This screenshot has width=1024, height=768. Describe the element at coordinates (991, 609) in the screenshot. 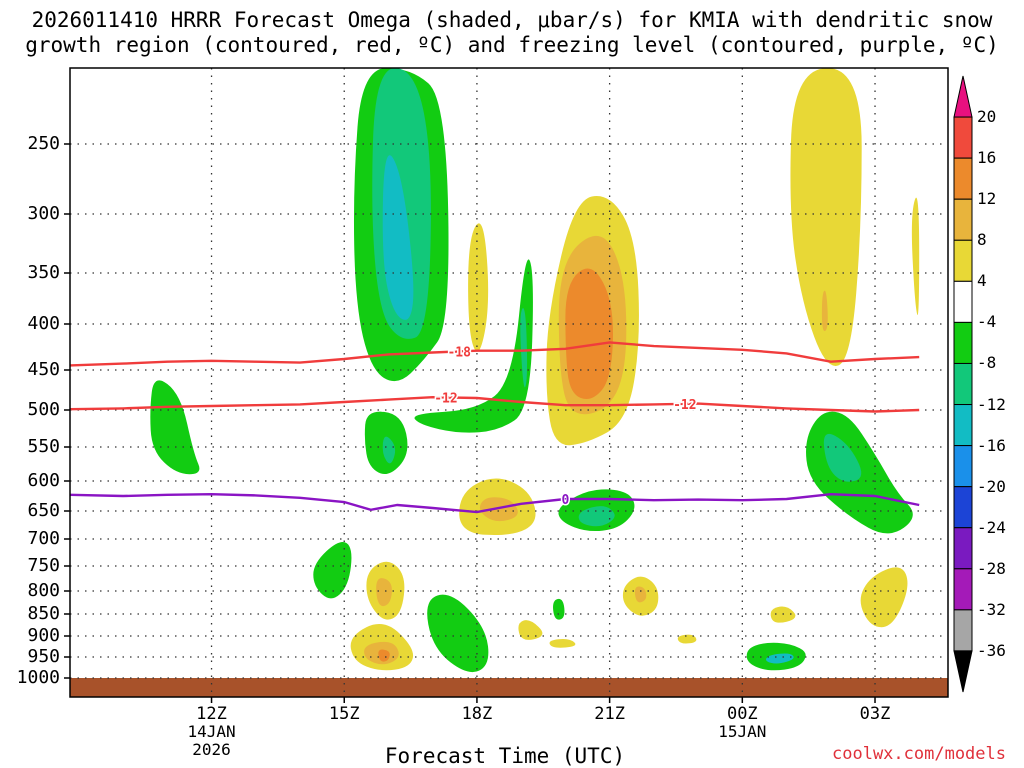

I see `colorbar-label: -32` at that location.